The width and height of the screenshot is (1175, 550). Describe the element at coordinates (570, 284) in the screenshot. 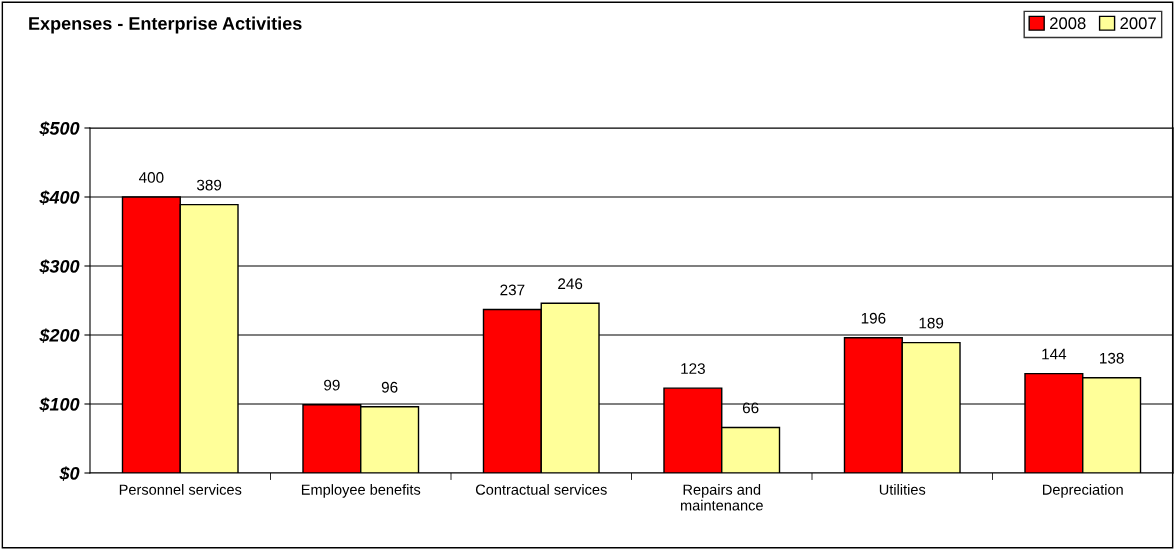

I see `data-label: 246` at that location.